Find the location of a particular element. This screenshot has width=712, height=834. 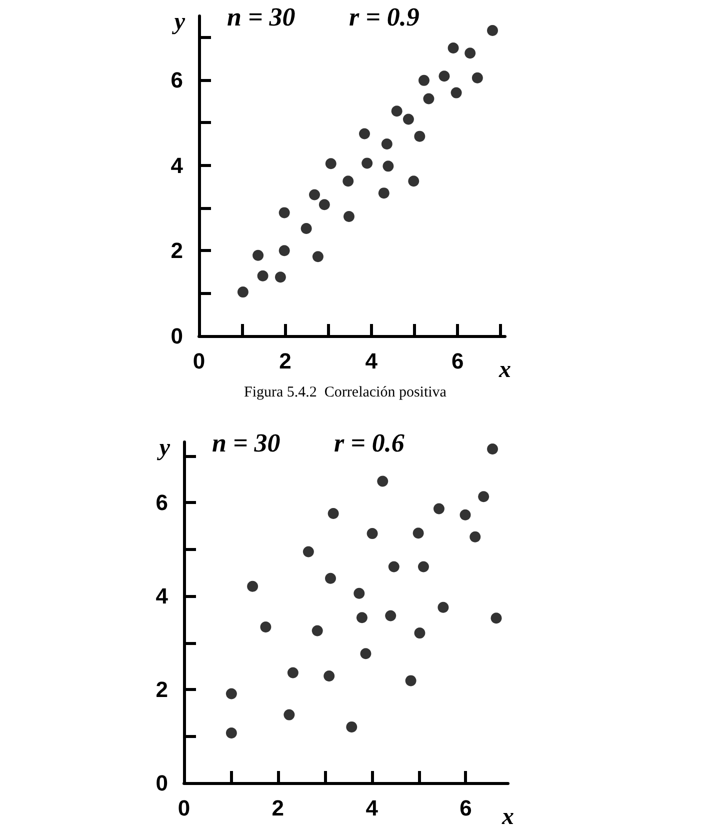

annotation: r = 0.6 is located at coordinates (369, 443).